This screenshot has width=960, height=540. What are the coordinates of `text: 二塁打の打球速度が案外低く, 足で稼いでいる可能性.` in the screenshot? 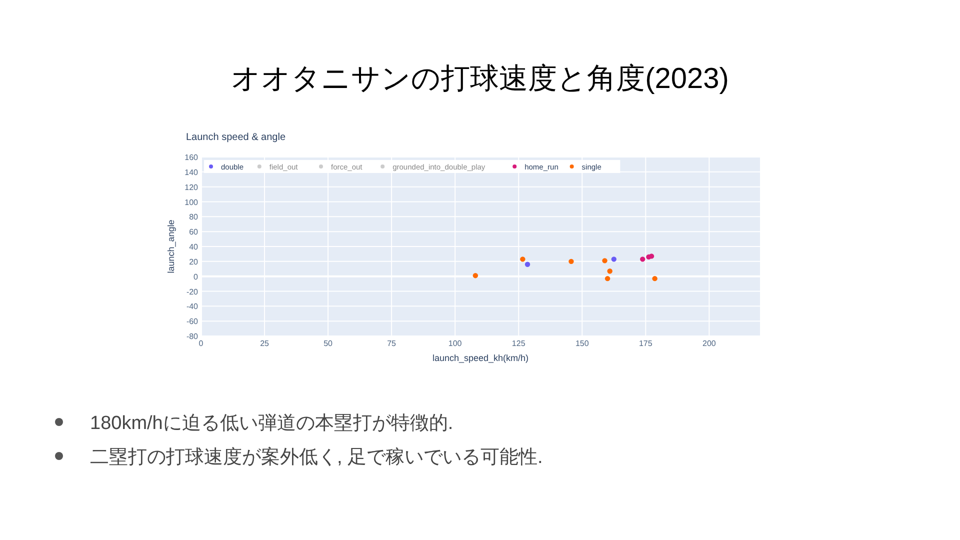 It's located at (316, 457).